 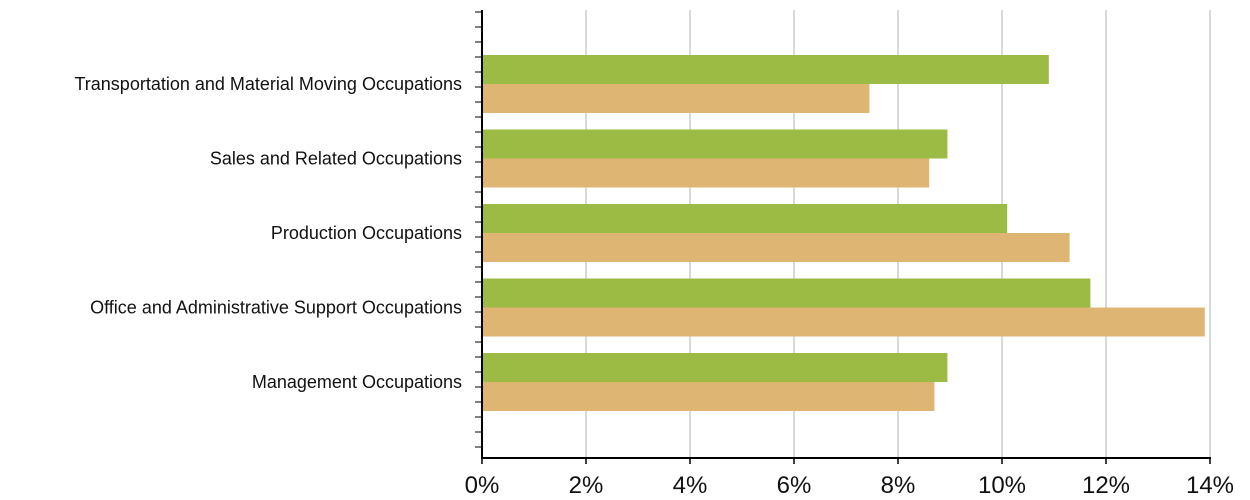 What do you see at coordinates (586, 485) in the screenshot?
I see `x-tick-label: 2%` at bounding box center [586, 485].